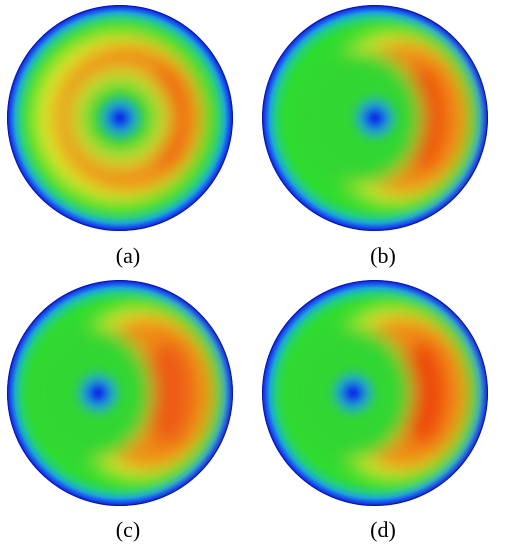 The height and width of the screenshot is (550, 511). I want to click on panel-label: (b), so click(383, 255).